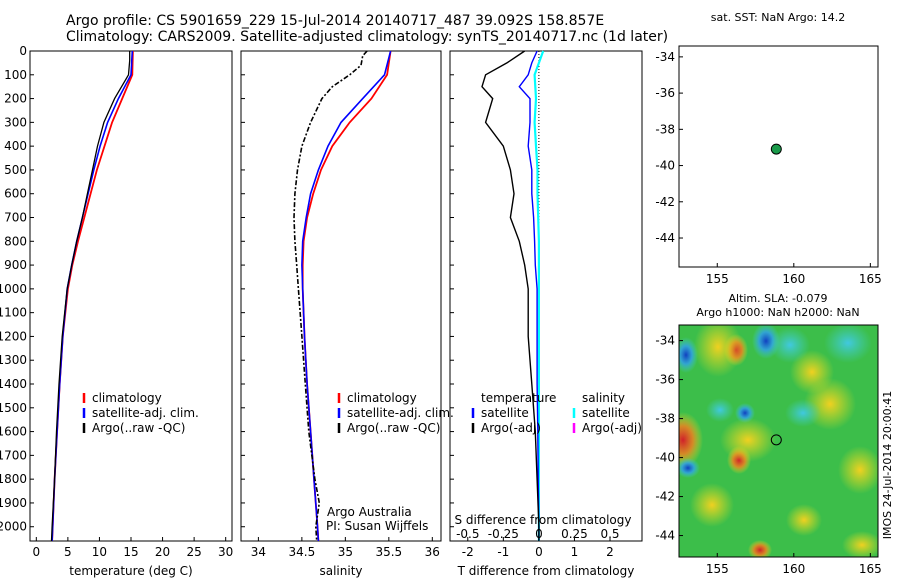 The width and height of the screenshot is (900, 580). What do you see at coordinates (145, 413) in the screenshot?
I see `legend-label-satellite: satellite-adj. clim.` at bounding box center [145, 413].